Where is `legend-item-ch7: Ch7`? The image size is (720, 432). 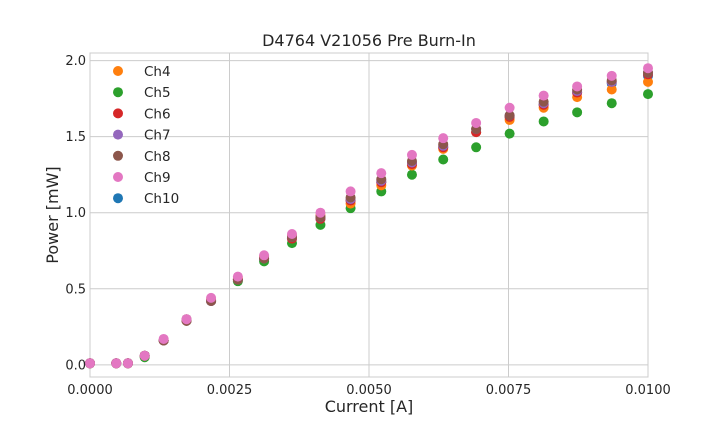 legend-item-ch7: Ch7 is located at coordinates (142, 136).